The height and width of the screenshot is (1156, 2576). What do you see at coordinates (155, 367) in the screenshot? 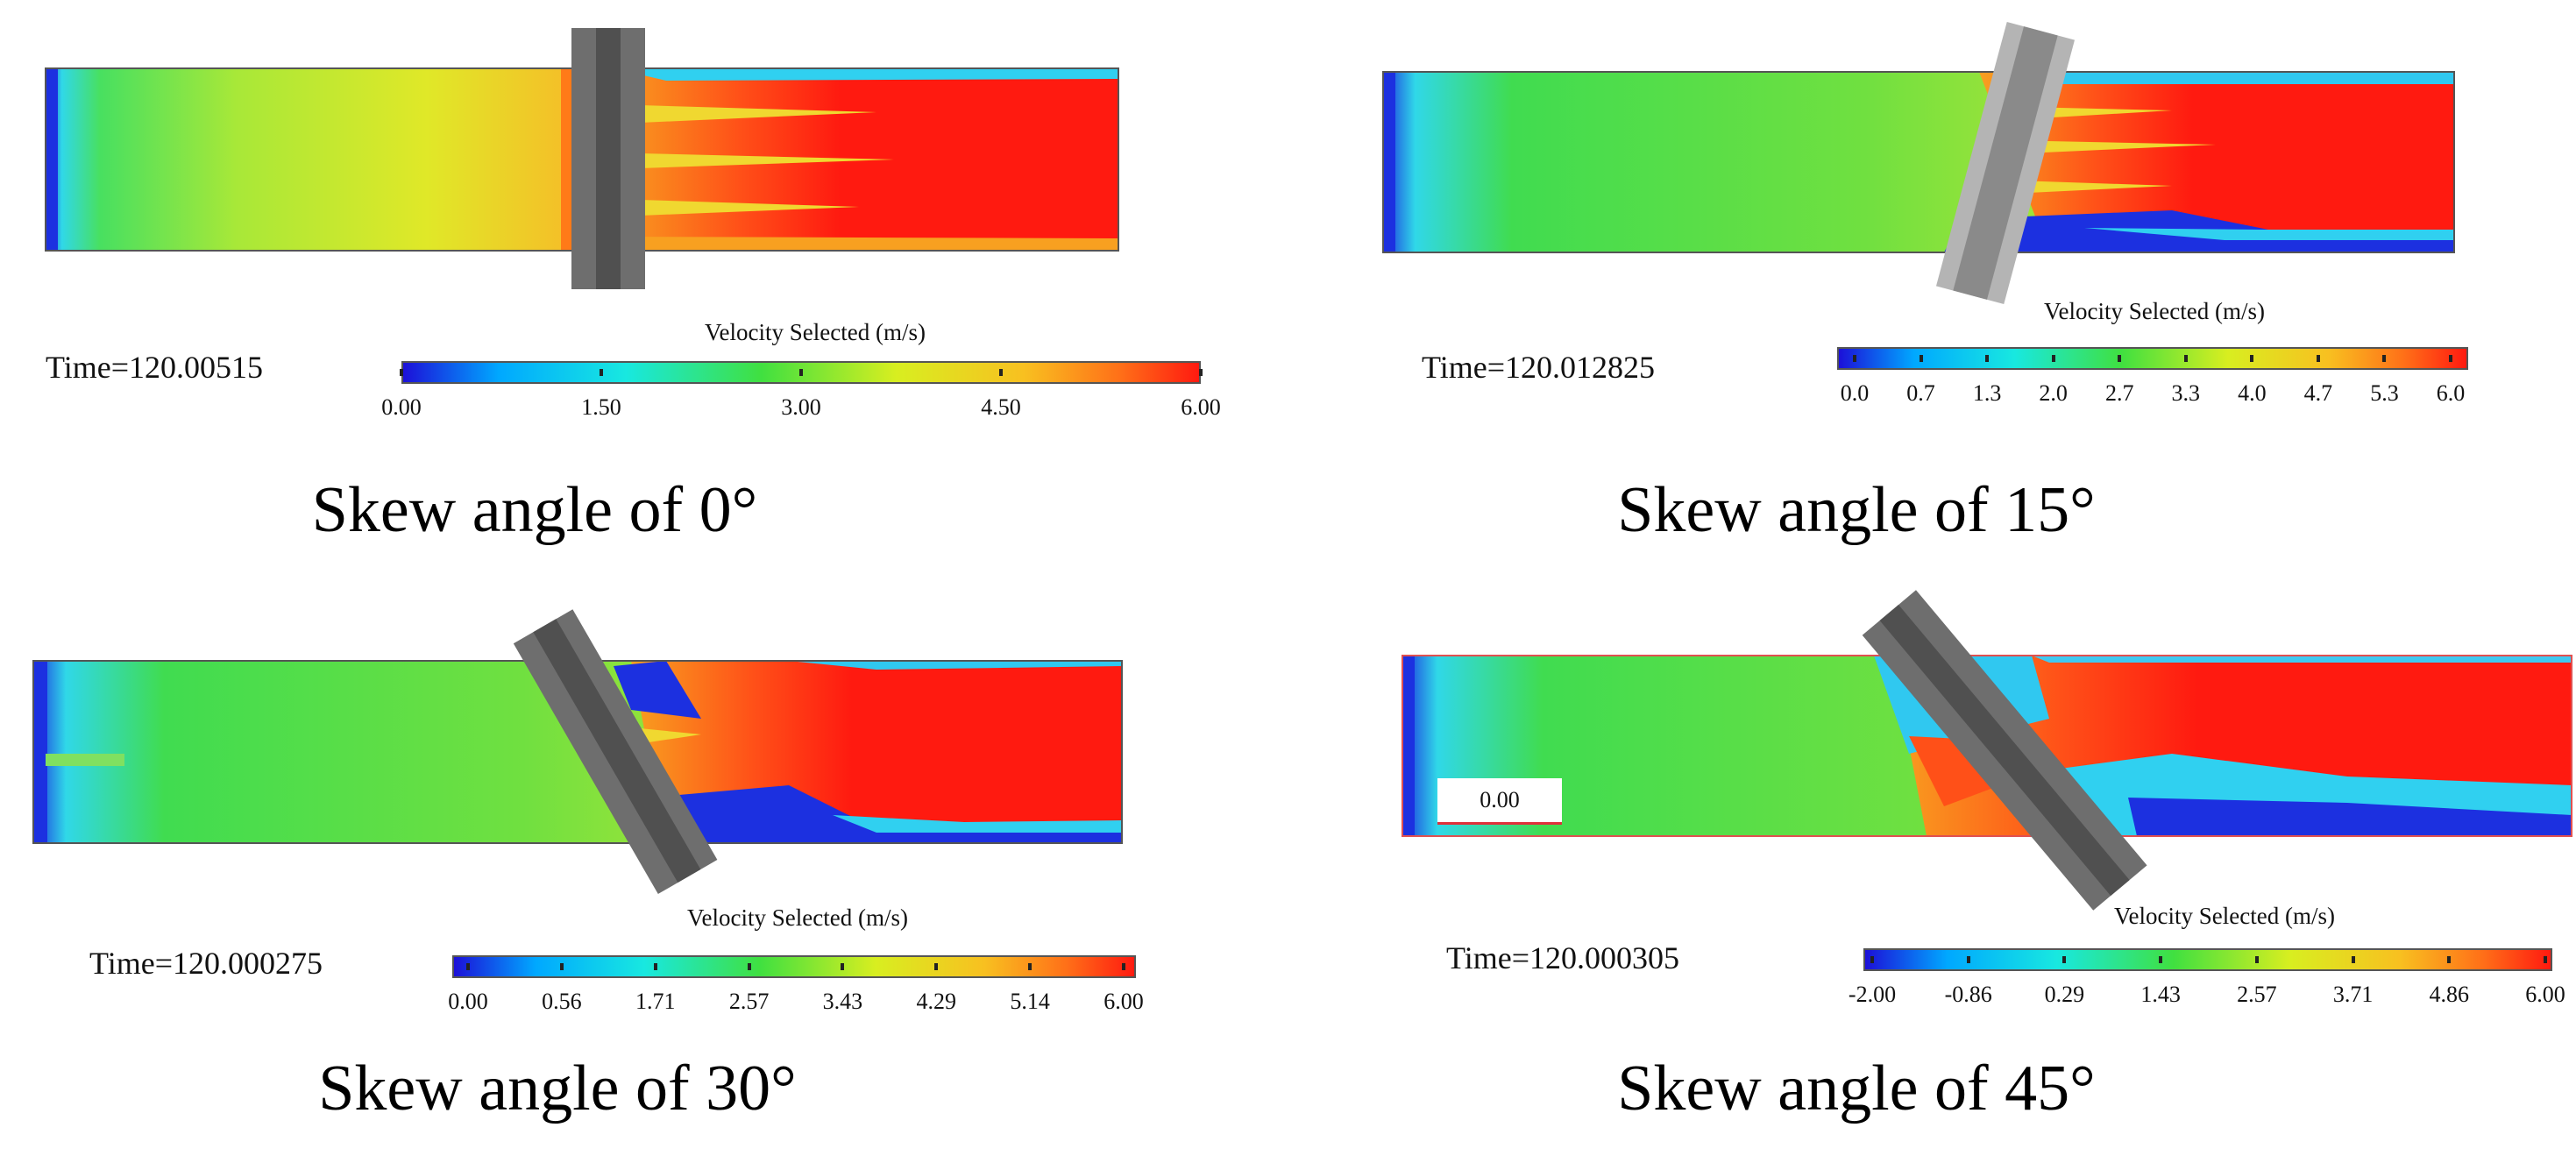
I see `time-label: Time=120.00515` at bounding box center [155, 367].